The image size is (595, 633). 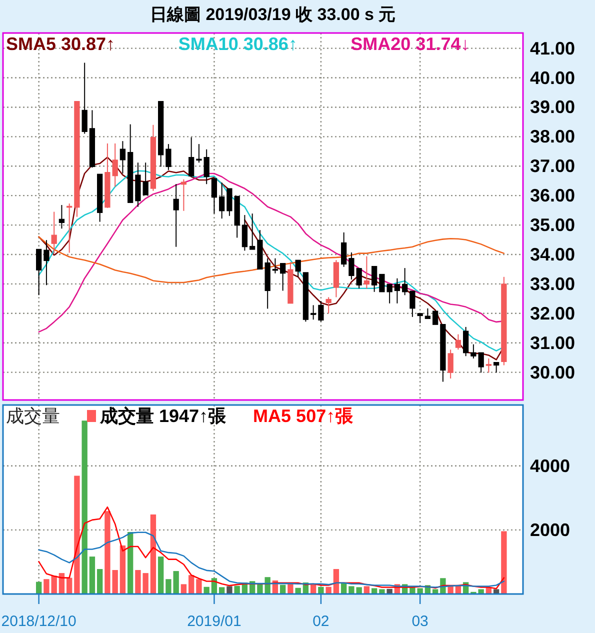 What do you see at coordinates (553, 342) in the screenshot?
I see `y-tick-label: 31.00` at bounding box center [553, 342].